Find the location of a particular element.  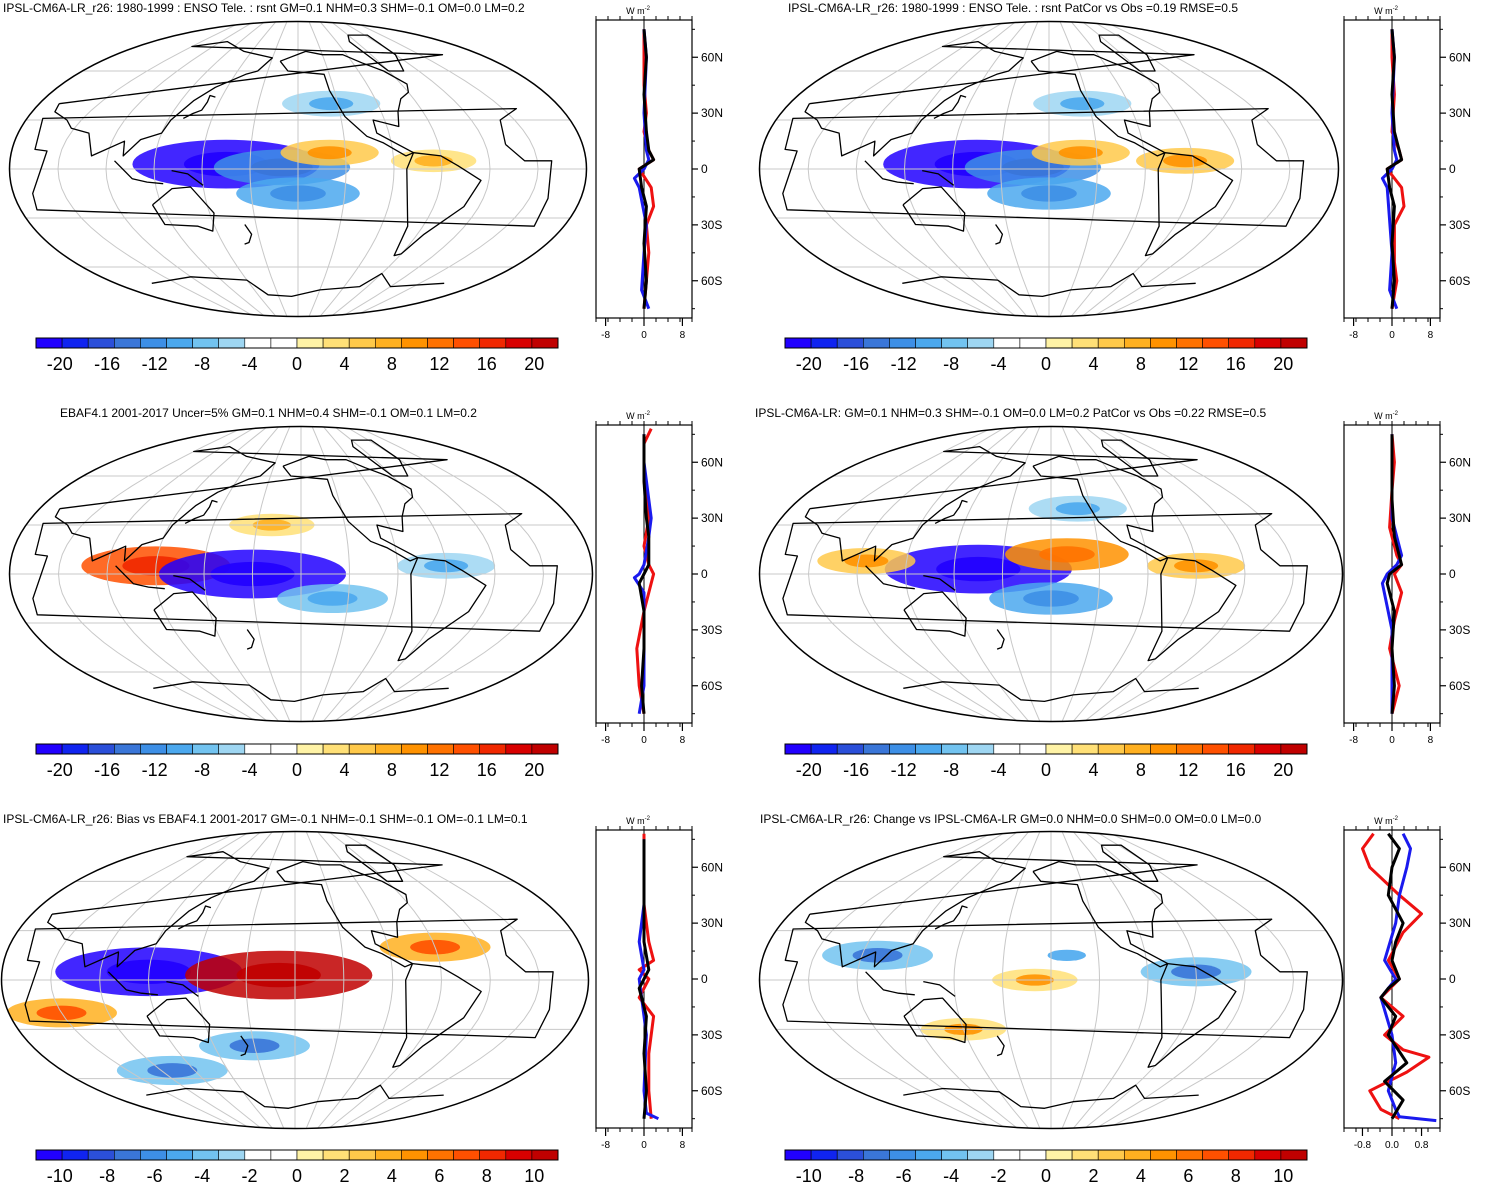

colorbar-tick-label: -6 is located at coordinates (904, 1176).